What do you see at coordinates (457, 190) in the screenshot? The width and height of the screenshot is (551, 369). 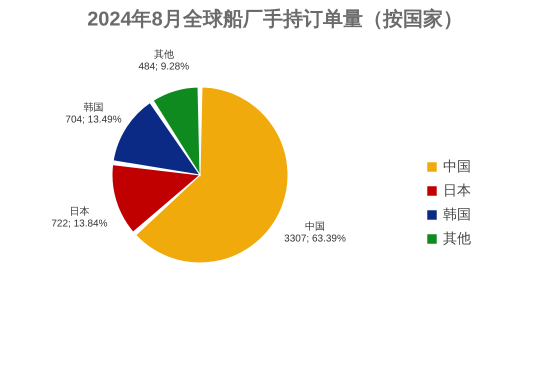 I see `legend-label: 日本` at bounding box center [457, 190].